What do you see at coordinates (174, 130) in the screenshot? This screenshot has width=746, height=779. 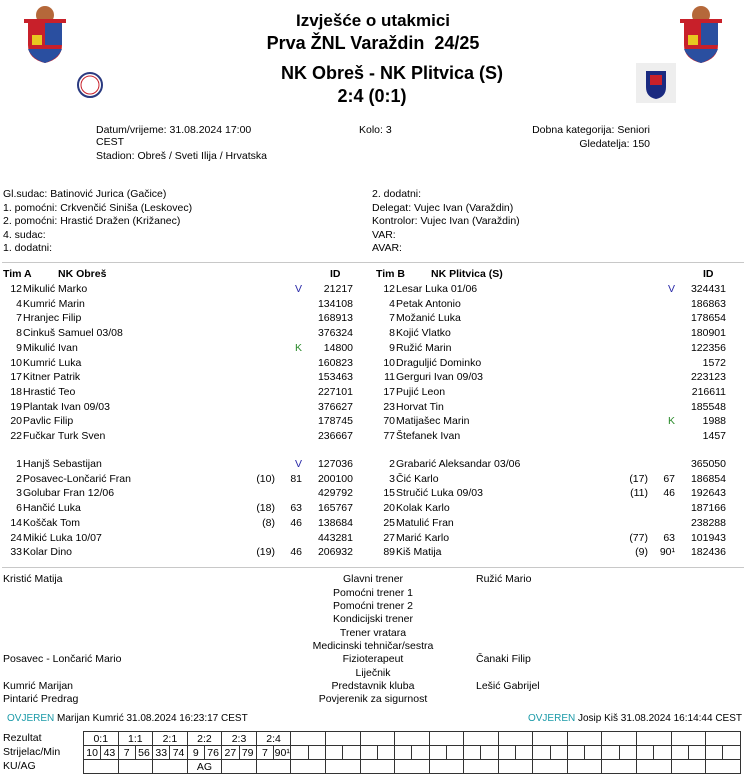 I see `match-datetime: Datum/vrijeme: 31.08.2024 17:00` at bounding box center [174, 130].